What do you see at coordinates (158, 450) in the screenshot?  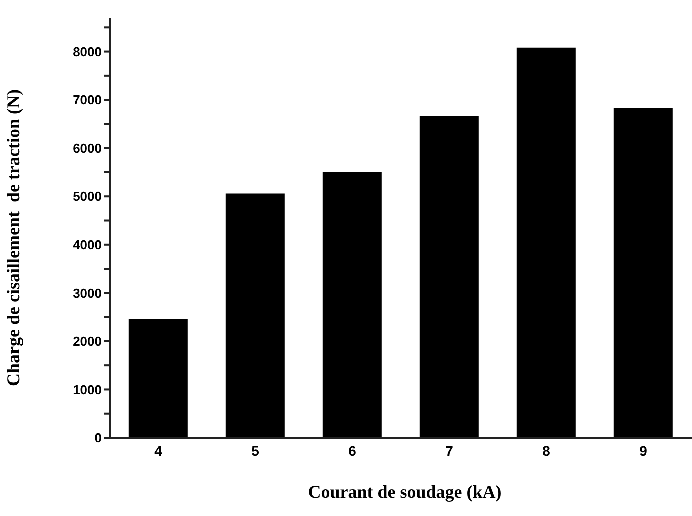 I see `x-tick-label: 4` at bounding box center [158, 450].